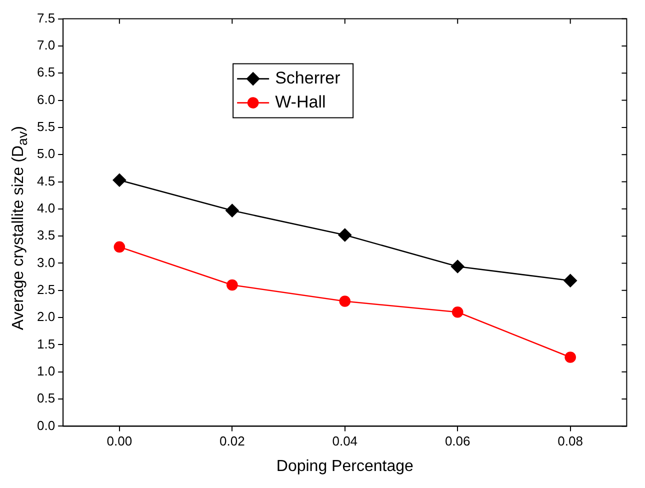 The image size is (645, 488). Describe the element at coordinates (46, 126) in the screenshot. I see `y-tick-label: 5.5` at that location.